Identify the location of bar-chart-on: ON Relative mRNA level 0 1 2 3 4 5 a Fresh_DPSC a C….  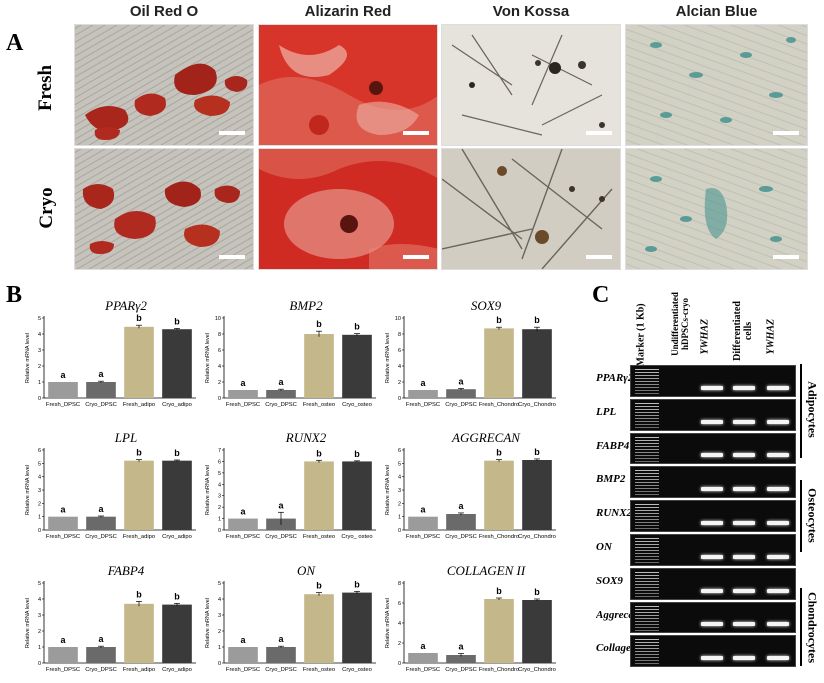
(290, 618).